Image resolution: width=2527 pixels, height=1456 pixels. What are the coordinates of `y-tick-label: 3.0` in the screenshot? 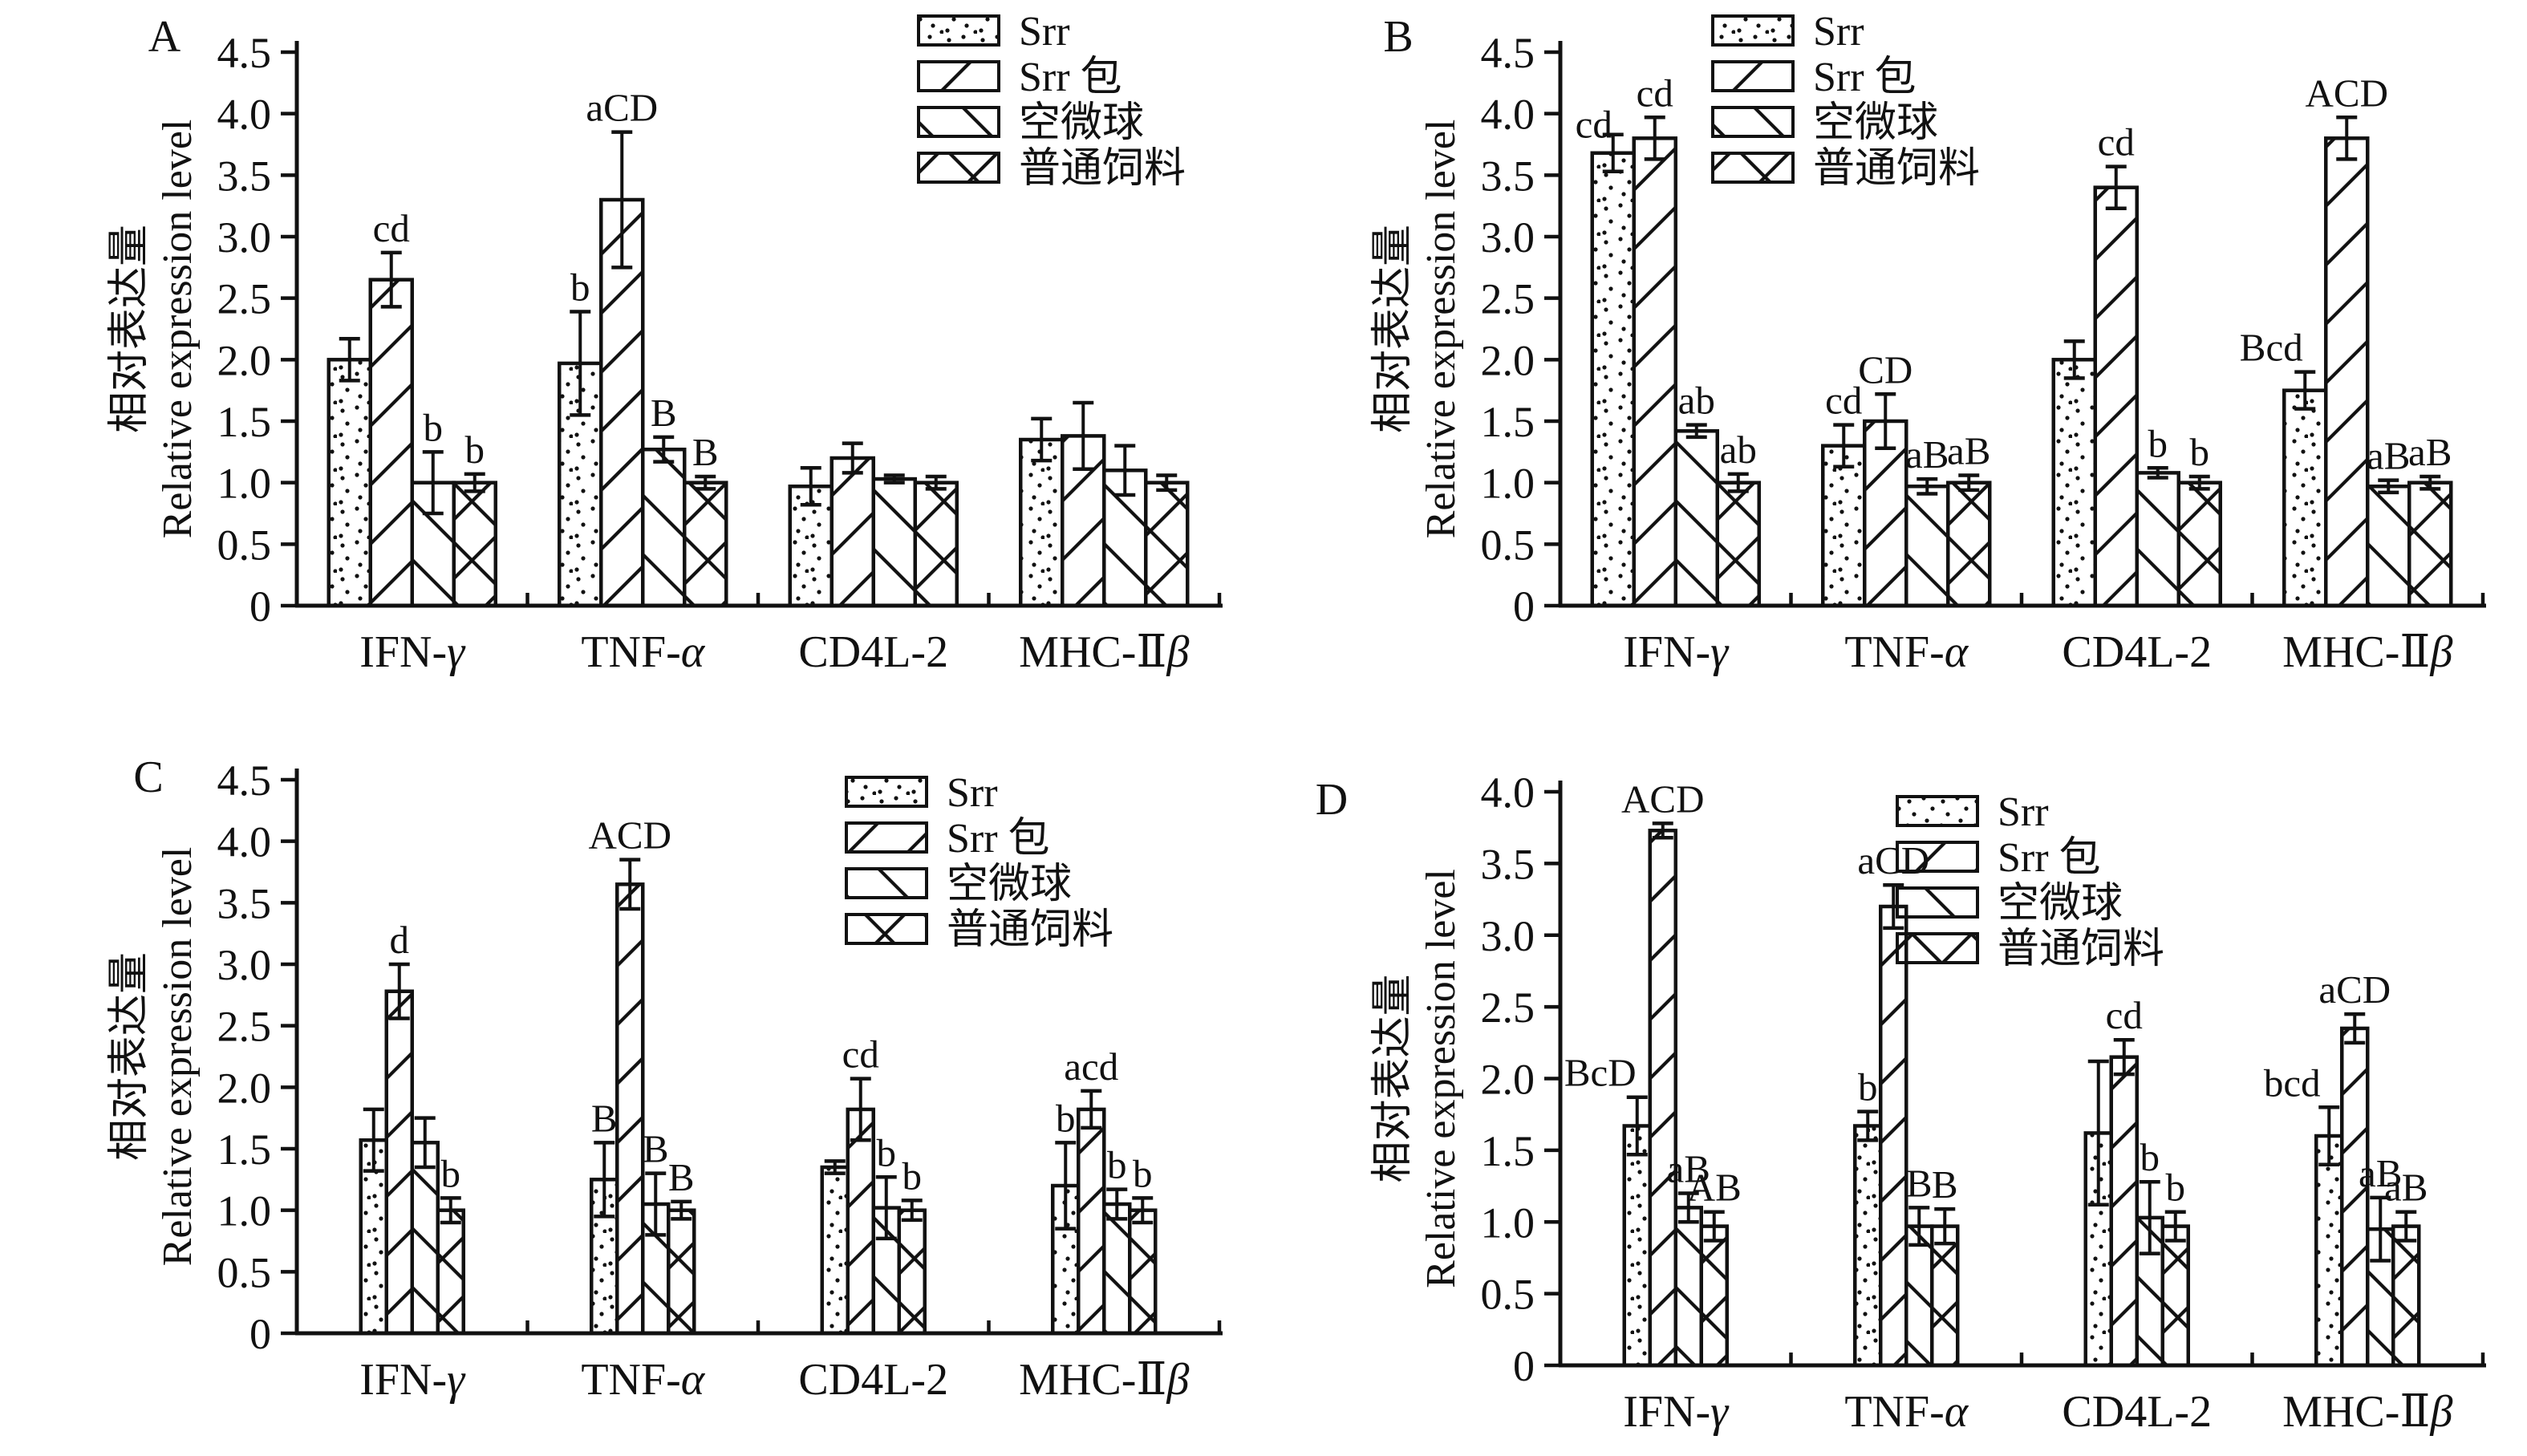 It's located at (244, 237).